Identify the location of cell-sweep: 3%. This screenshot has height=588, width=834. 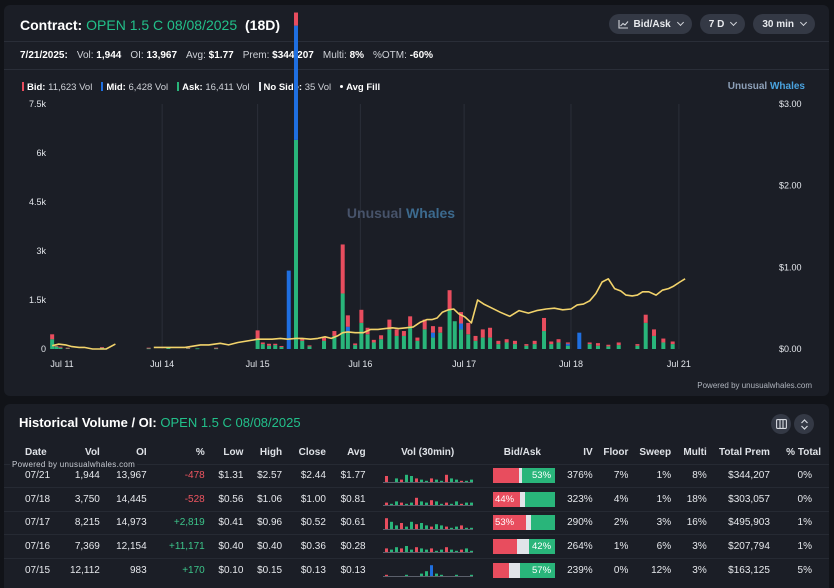
(655, 522).